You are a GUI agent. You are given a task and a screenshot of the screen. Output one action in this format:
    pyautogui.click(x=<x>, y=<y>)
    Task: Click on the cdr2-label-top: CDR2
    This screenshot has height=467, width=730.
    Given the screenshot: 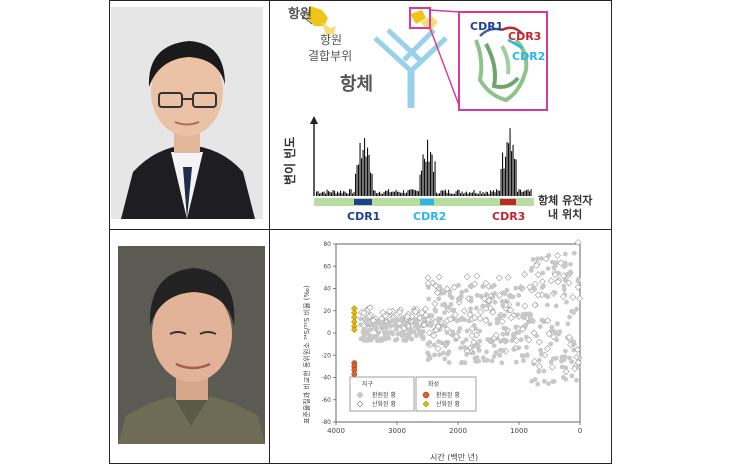 What is the action you would take?
    pyautogui.click(x=528, y=56)
    